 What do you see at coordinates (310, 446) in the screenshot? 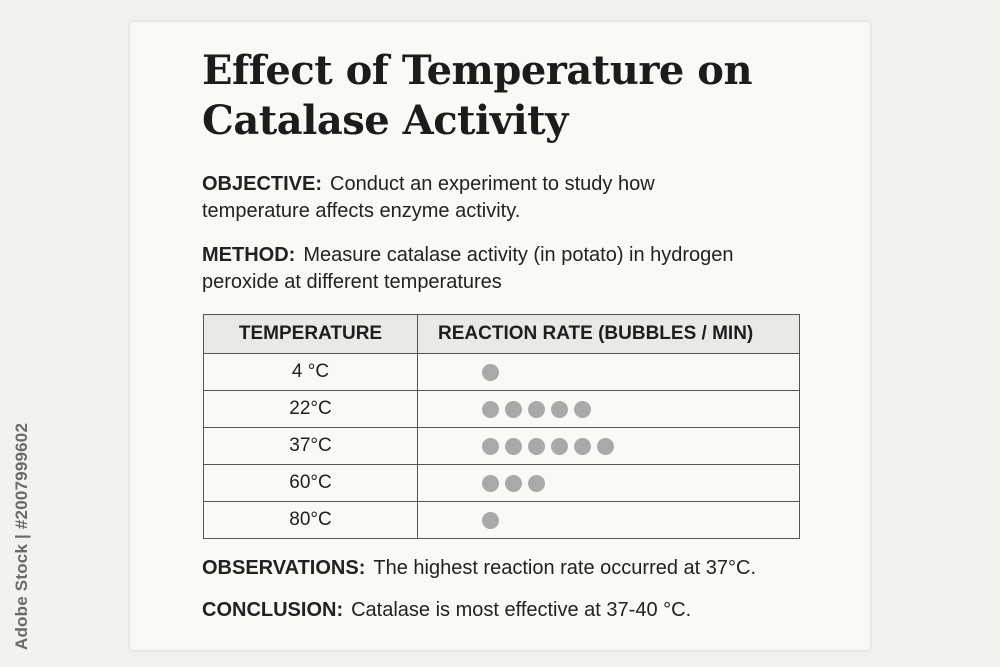
I see `temperature-cell: 37°C` at bounding box center [310, 446].